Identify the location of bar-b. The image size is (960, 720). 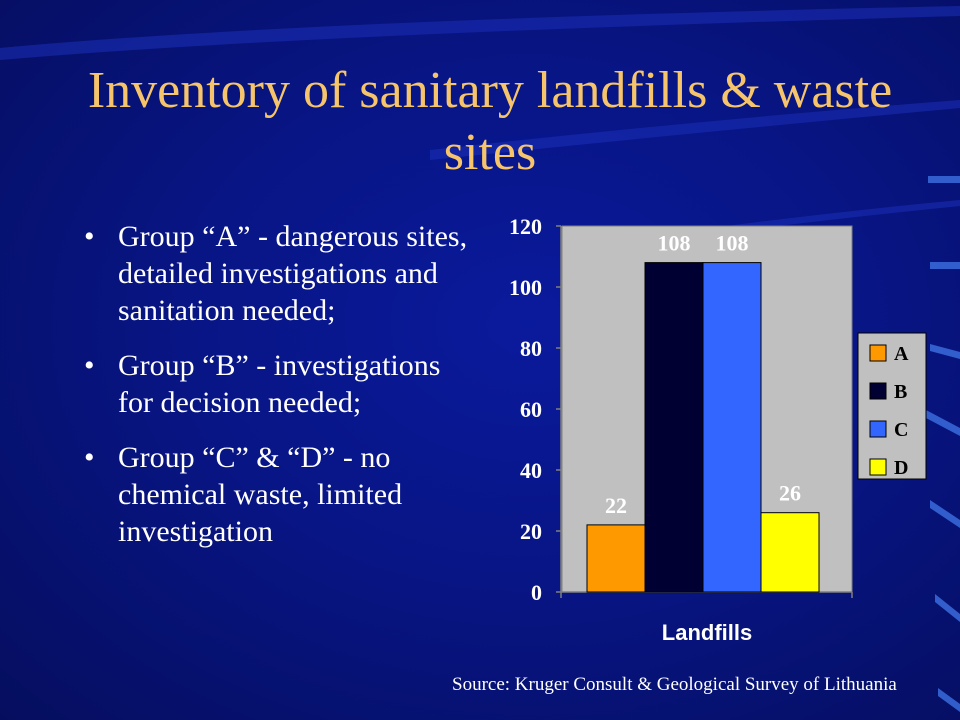
(674, 427).